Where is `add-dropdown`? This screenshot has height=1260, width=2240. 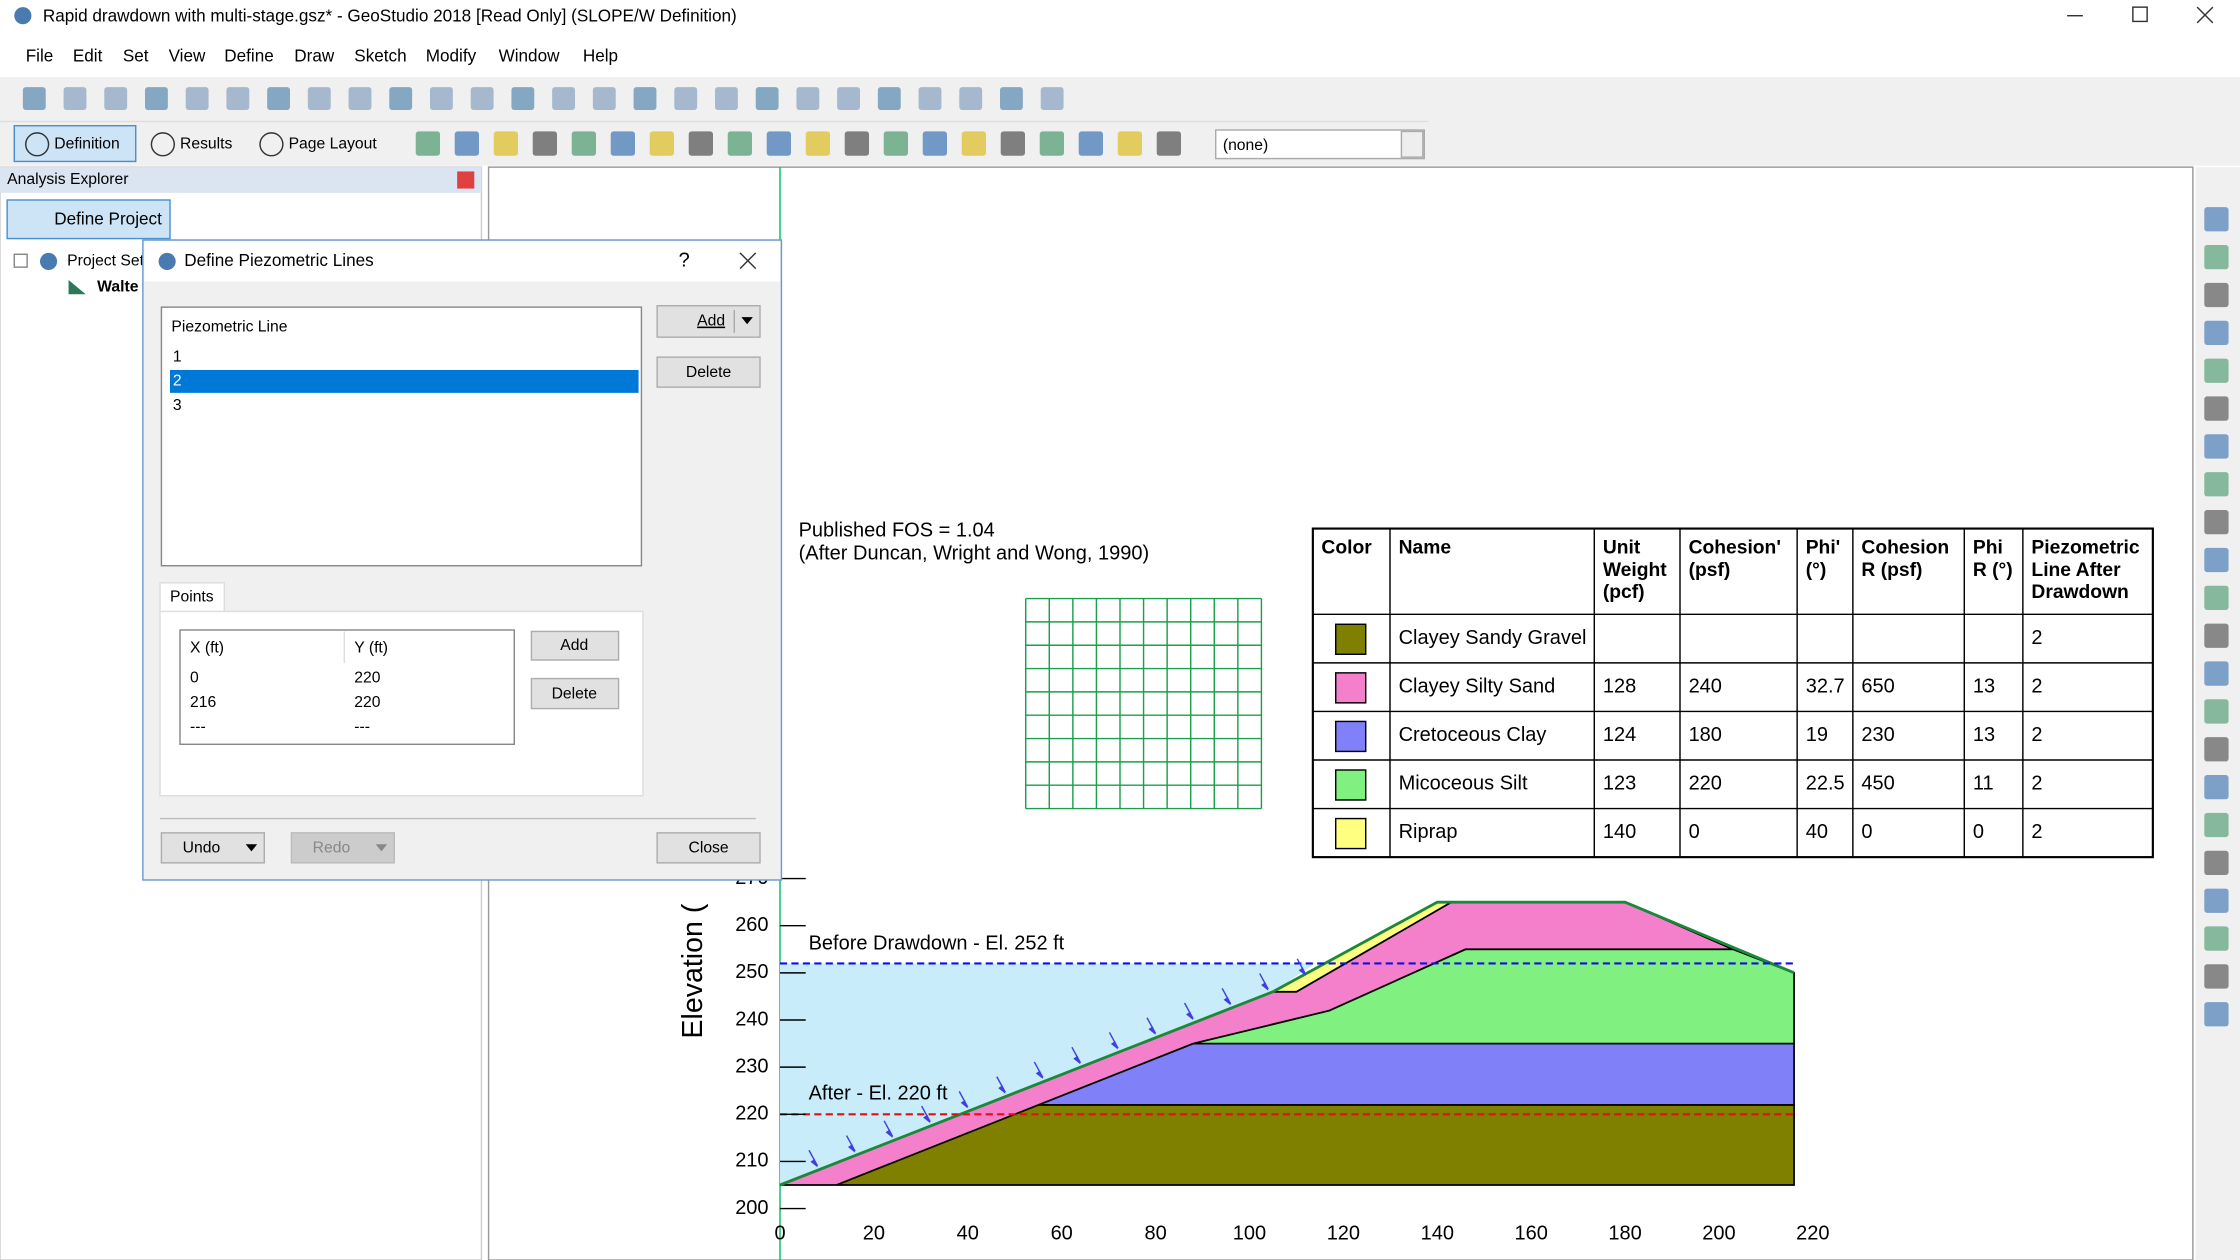 add-dropdown is located at coordinates (747, 321).